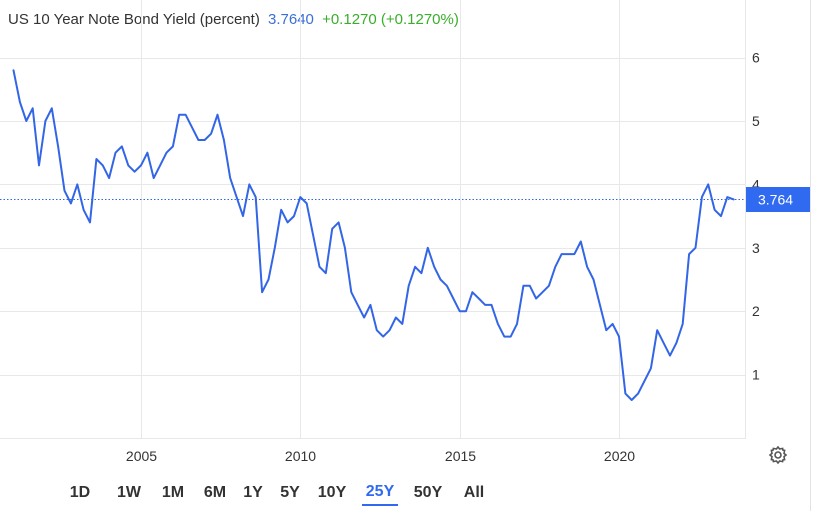 The height and width of the screenshot is (511, 830). I want to click on x-tick-label: 2015, so click(460, 456).